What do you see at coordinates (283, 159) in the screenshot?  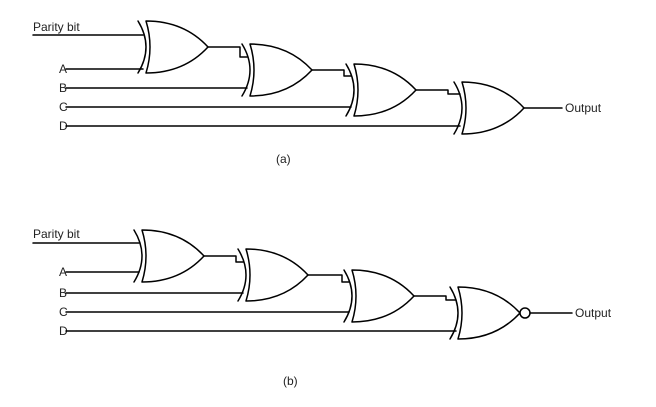 I see `caption-a: (a)` at bounding box center [283, 159].